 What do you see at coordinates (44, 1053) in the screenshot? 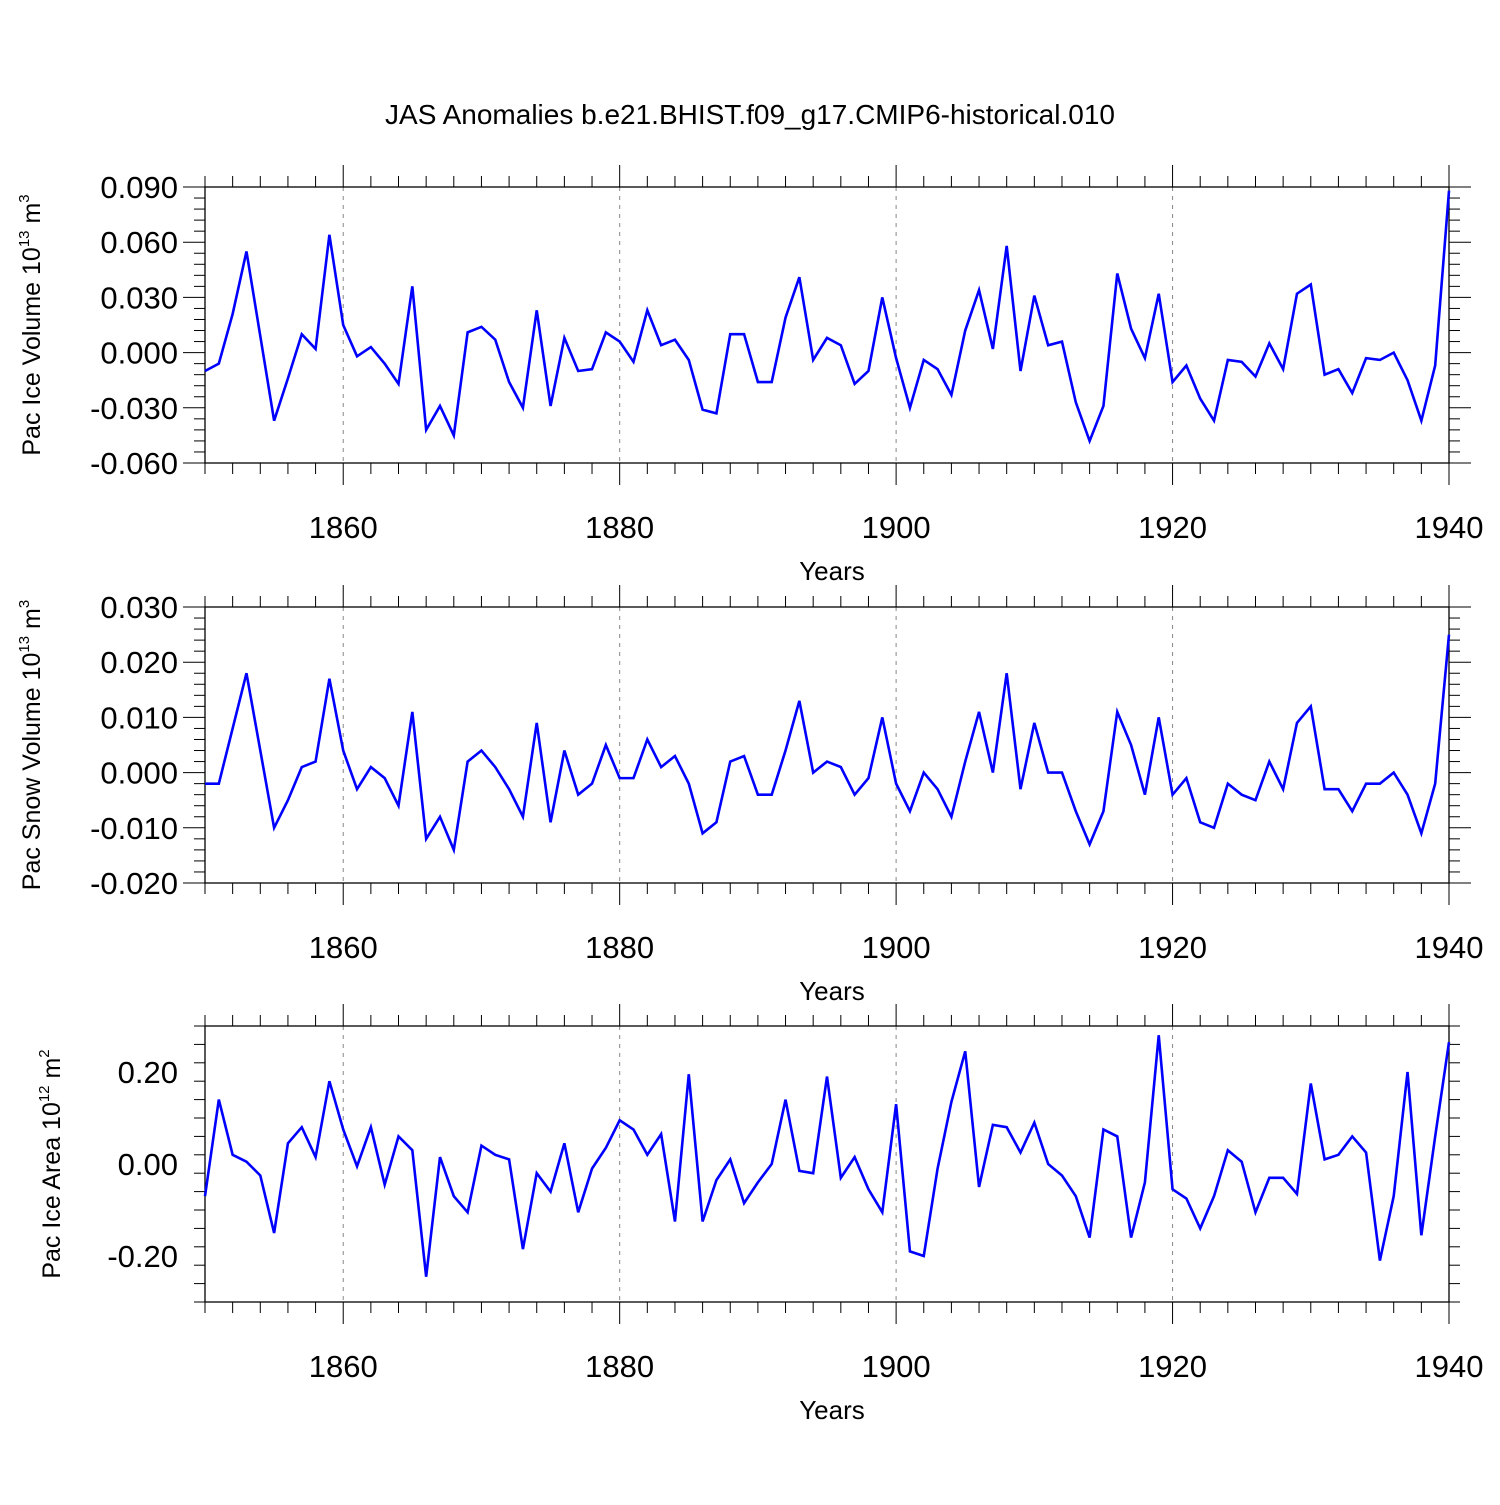
I see `y-axis-title-unit-exponent: 2` at bounding box center [44, 1053].